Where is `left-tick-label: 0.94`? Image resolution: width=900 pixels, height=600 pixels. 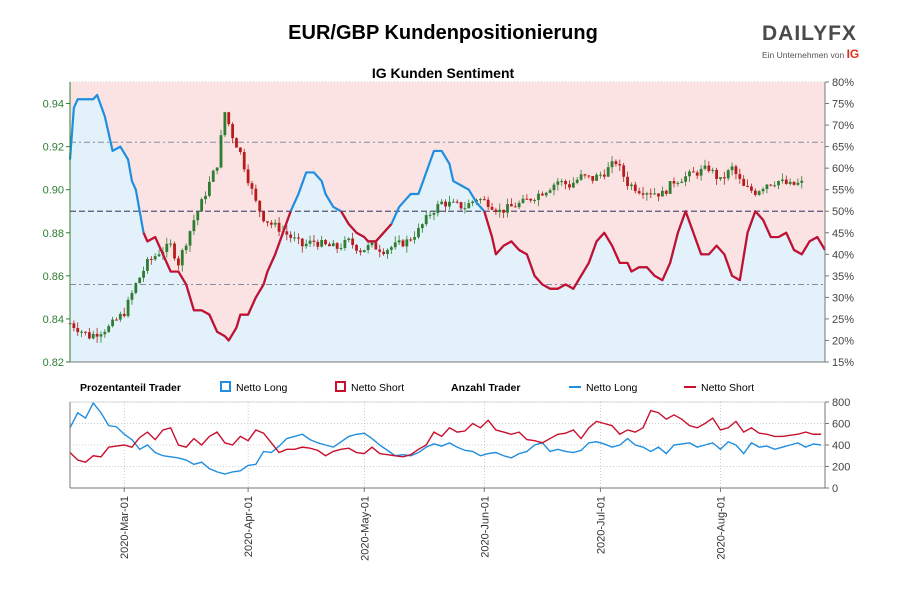 left-tick-label: 0.94 is located at coordinates (53, 105).